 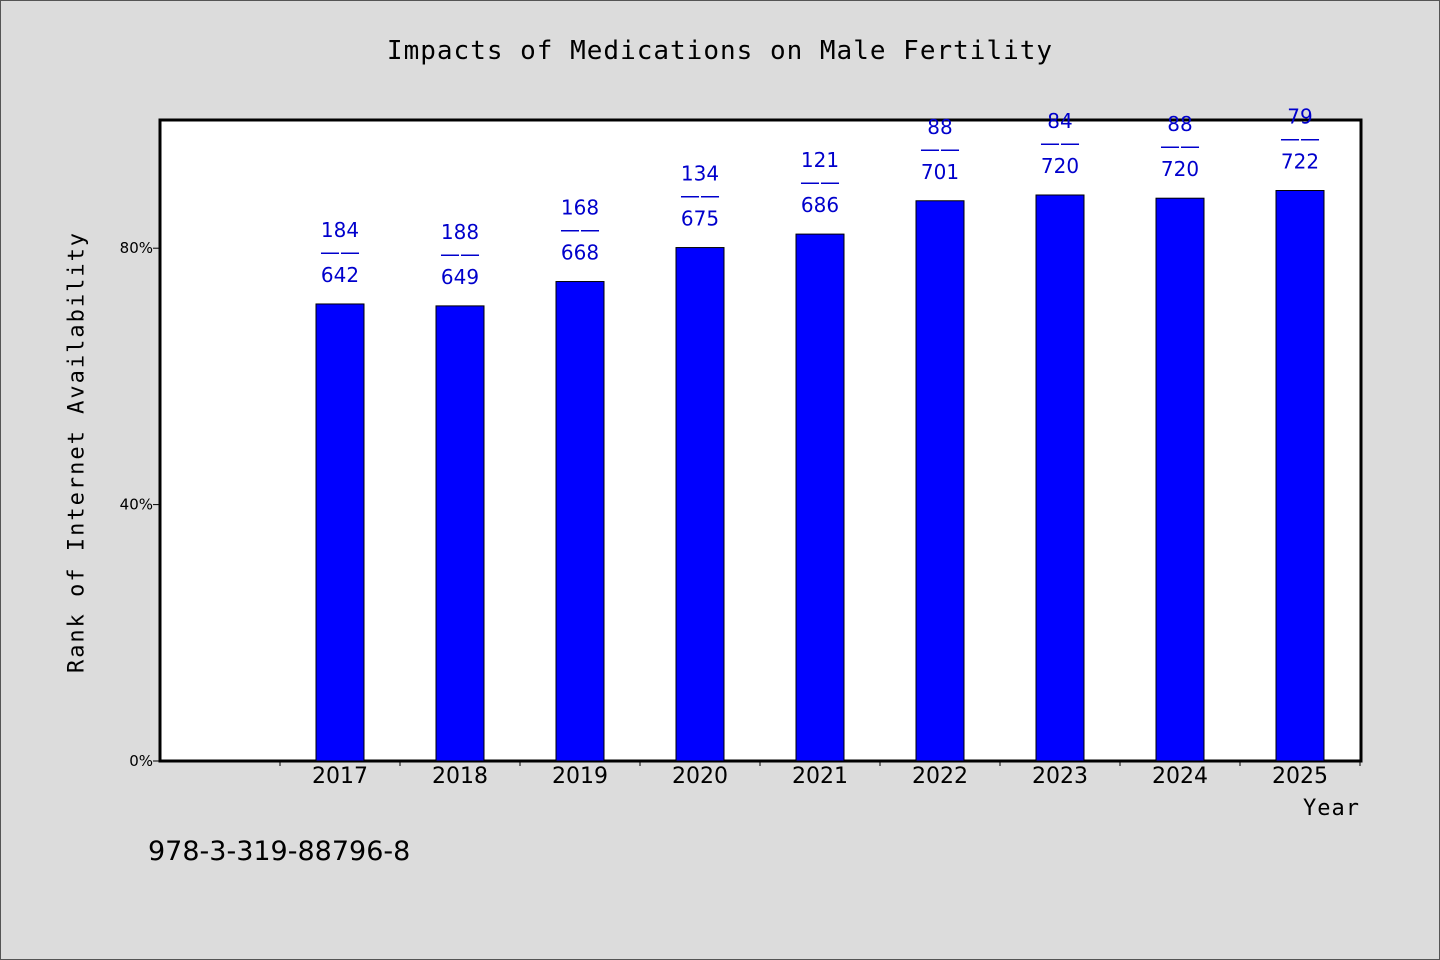 What do you see at coordinates (1180, 169) in the screenshot?
I see `data-label-denominator-2024: 720` at bounding box center [1180, 169].